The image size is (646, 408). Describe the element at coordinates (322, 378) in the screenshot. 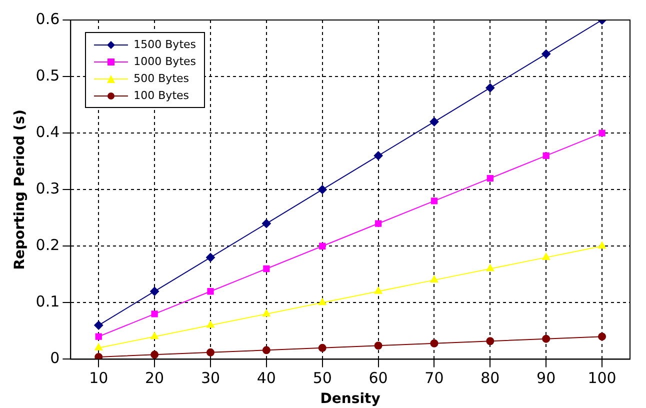

I see `x-tick-label: 50` at that location.